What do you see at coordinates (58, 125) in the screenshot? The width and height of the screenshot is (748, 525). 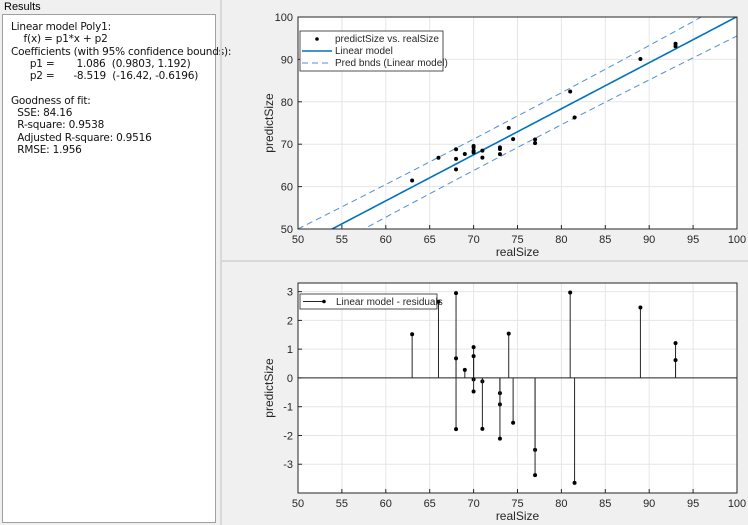 I see `results-line: R-square: 0.9538` at bounding box center [58, 125].